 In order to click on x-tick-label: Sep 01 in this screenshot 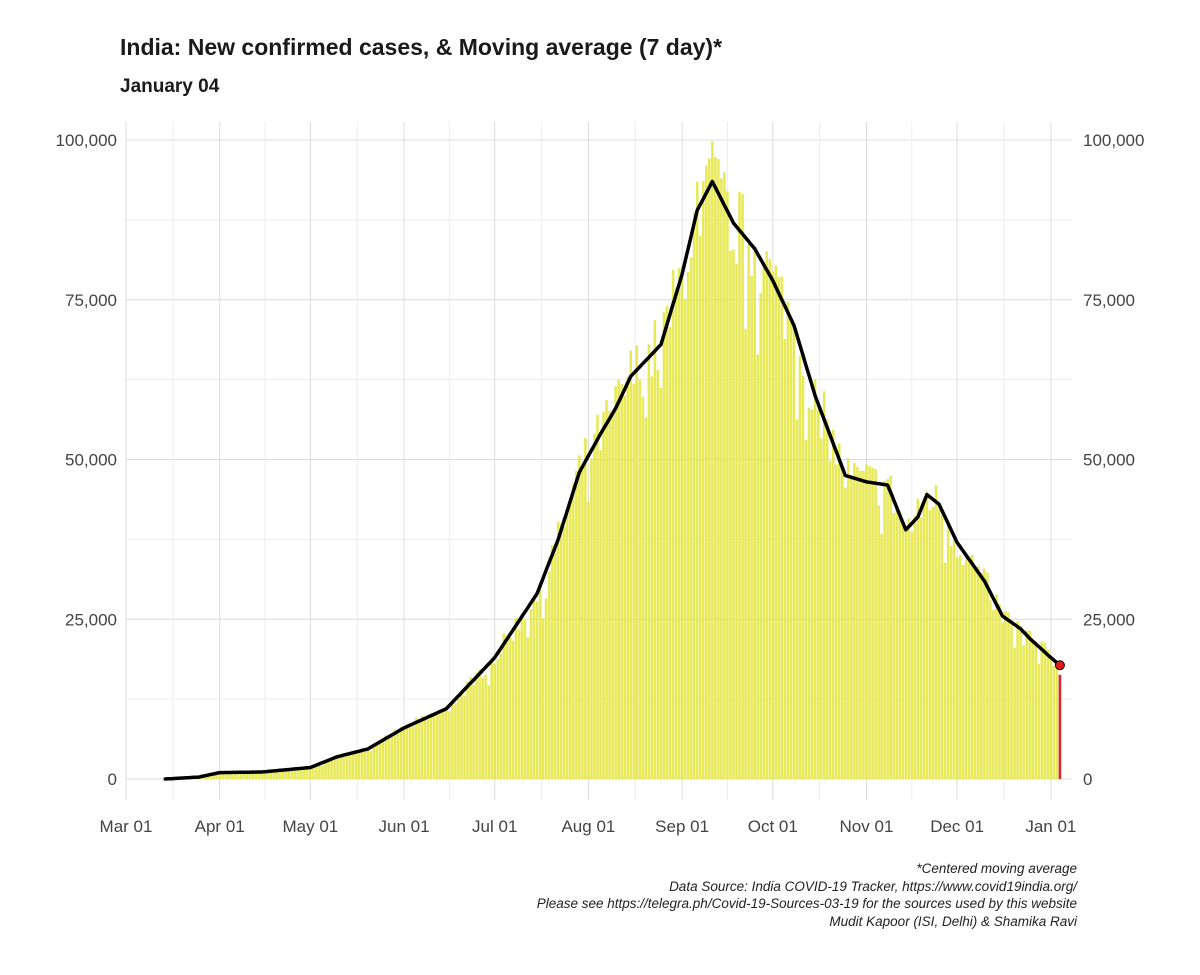, I will do `click(682, 826)`.